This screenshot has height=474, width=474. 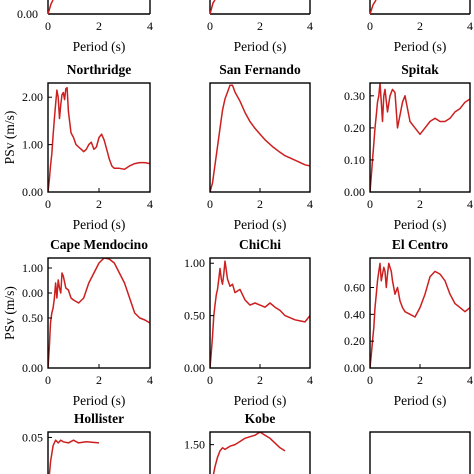 I want to click on panel-title: ChiChi, so click(x=260, y=244).